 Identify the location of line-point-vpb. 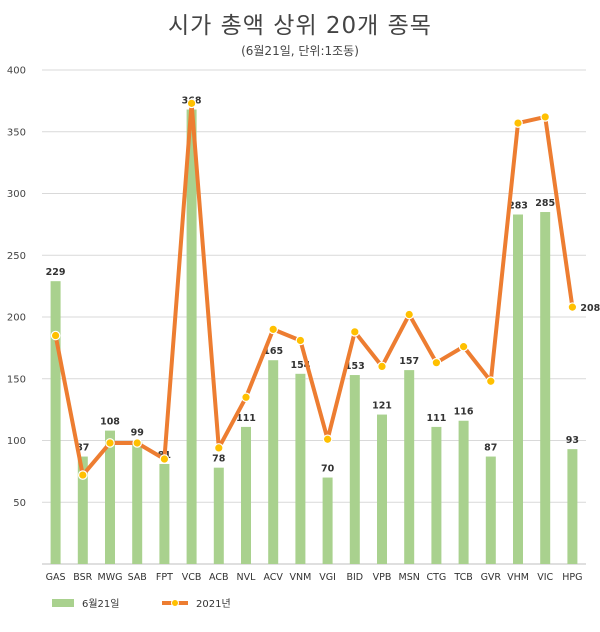
(382, 366).